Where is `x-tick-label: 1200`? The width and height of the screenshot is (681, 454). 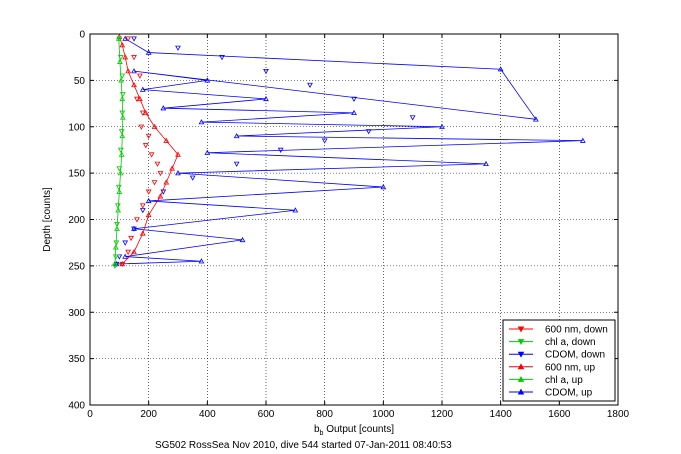 x-tick-label: 1200 is located at coordinates (442, 414).